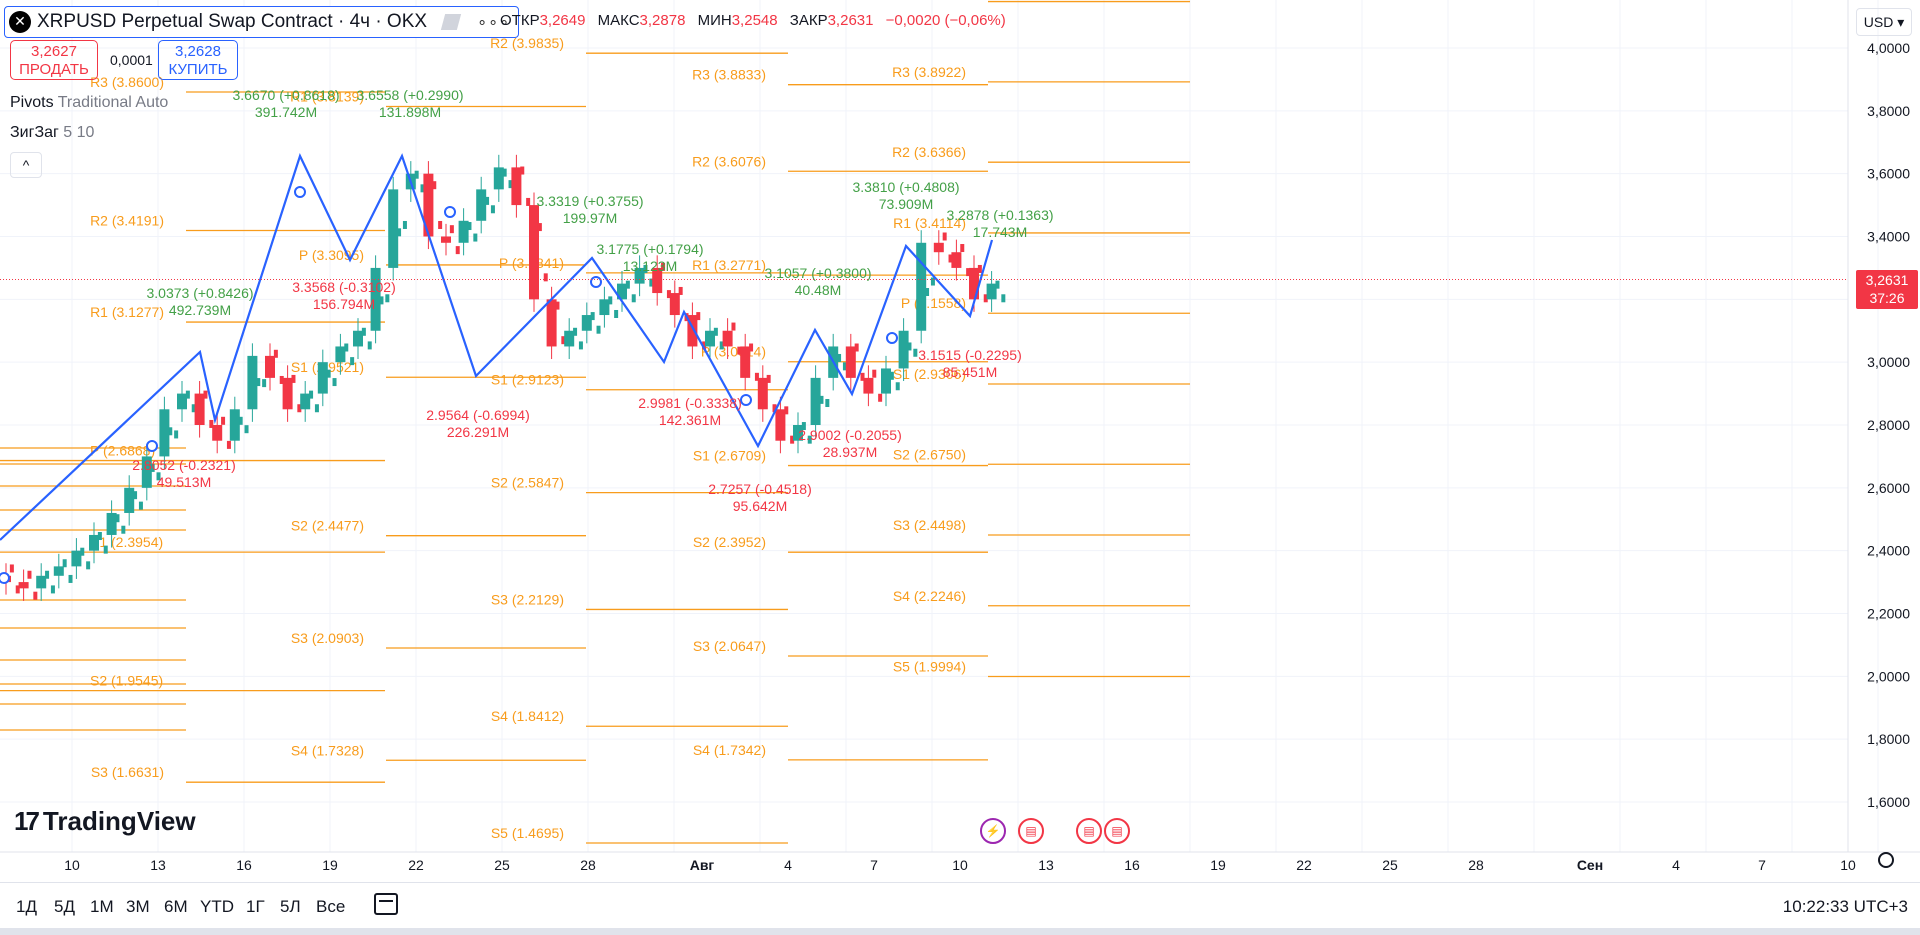  I want to click on timeframe-button: 6М, so click(176, 906).